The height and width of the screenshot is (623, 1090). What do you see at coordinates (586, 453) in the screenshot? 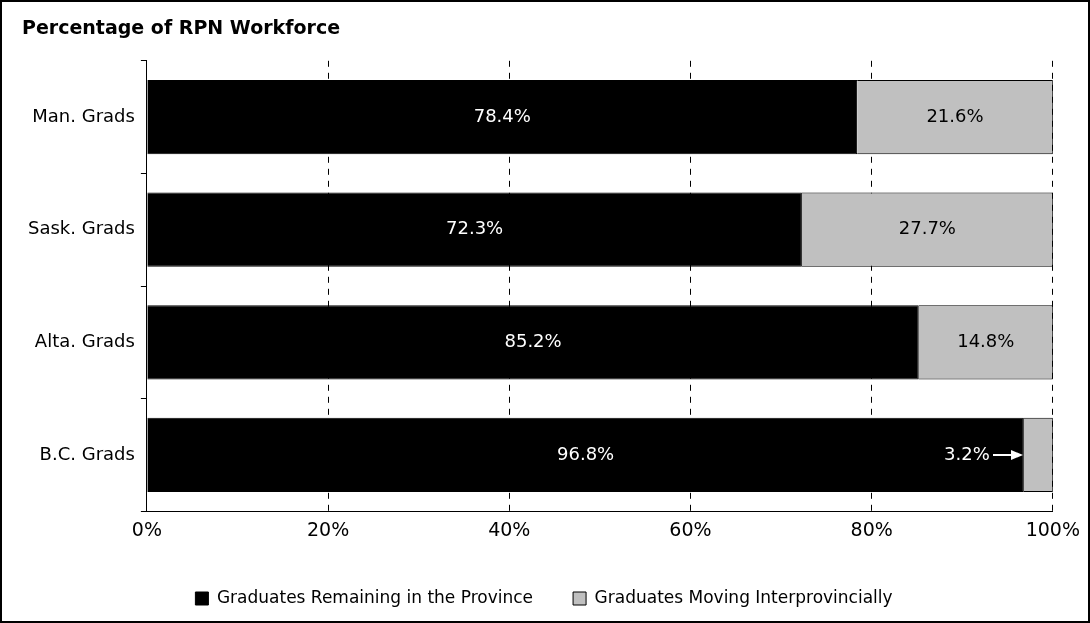
I see `data-label: 96.8%` at bounding box center [586, 453].